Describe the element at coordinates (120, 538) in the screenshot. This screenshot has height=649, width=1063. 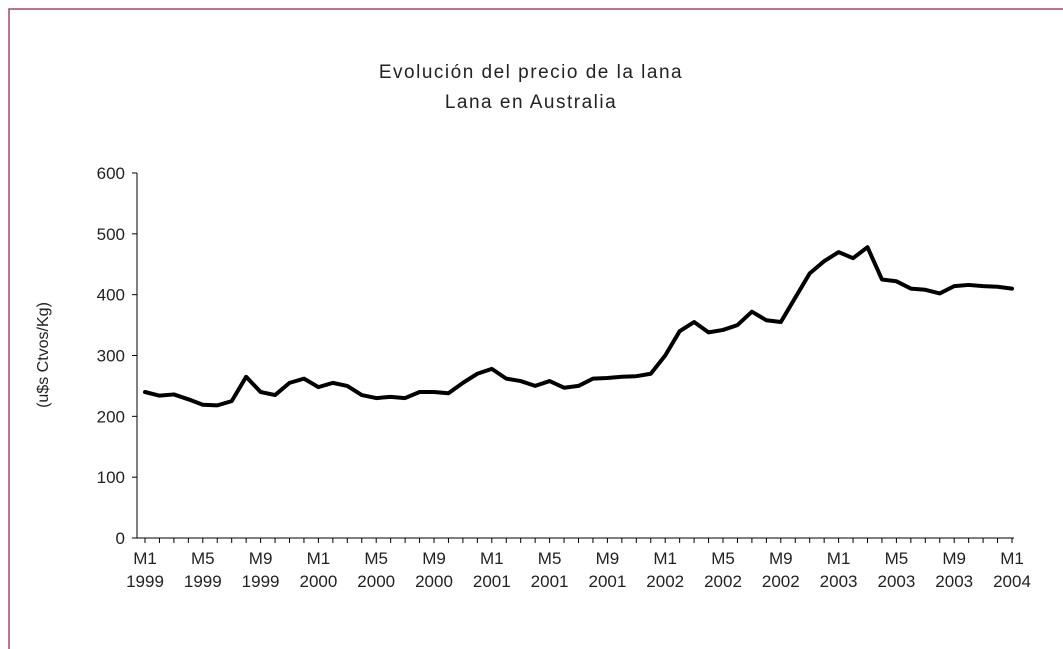
I see `y-tick-label: 0` at that location.